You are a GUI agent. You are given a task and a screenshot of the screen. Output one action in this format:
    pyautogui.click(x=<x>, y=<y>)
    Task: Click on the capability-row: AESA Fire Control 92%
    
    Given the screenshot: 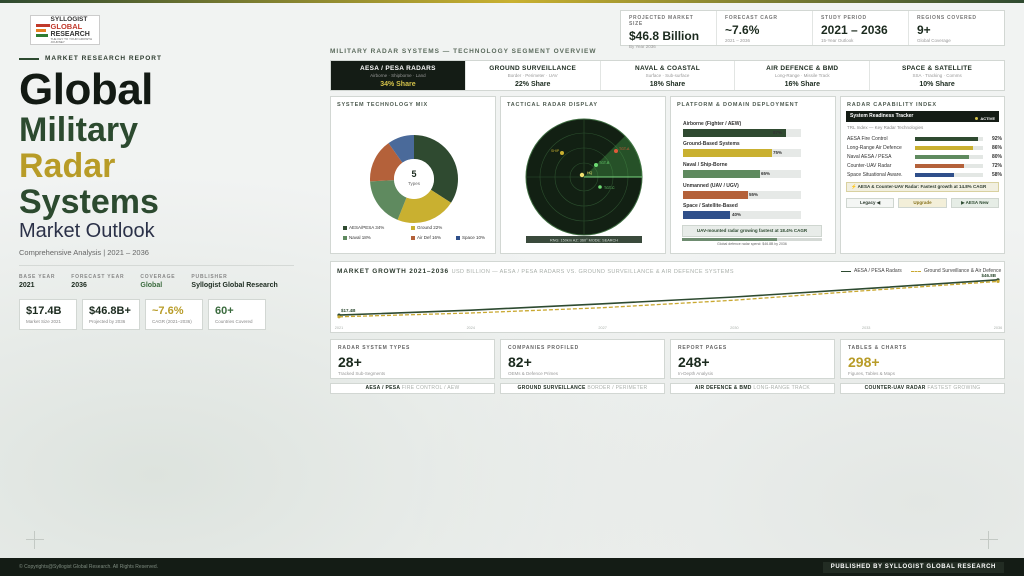 What is the action you would take?
    pyautogui.click(x=924, y=139)
    